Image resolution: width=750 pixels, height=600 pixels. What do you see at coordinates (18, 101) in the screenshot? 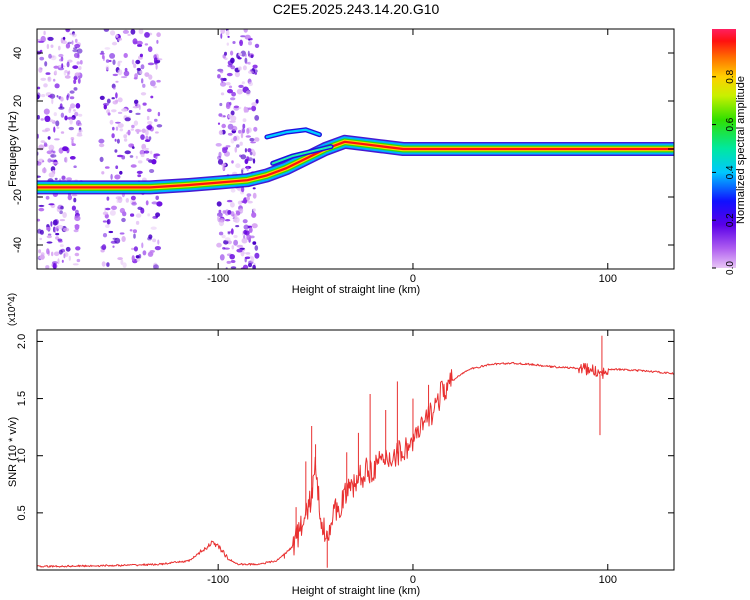
I see `y-tick-label: 20` at bounding box center [18, 101].